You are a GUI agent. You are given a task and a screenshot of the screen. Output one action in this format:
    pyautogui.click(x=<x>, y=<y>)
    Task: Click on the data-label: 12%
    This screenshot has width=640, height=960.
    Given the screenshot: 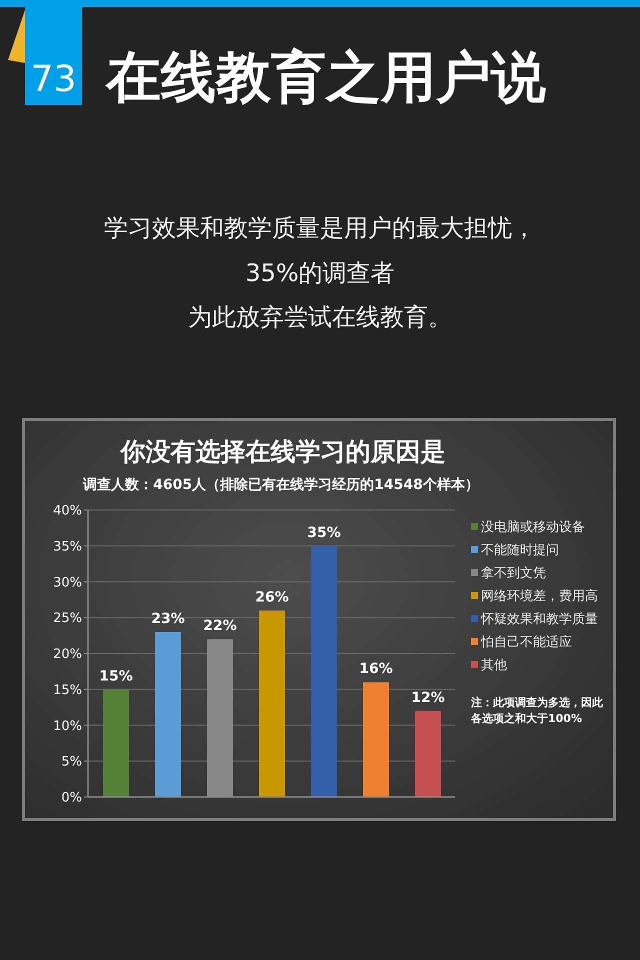 What is the action you would take?
    pyautogui.click(x=428, y=698)
    